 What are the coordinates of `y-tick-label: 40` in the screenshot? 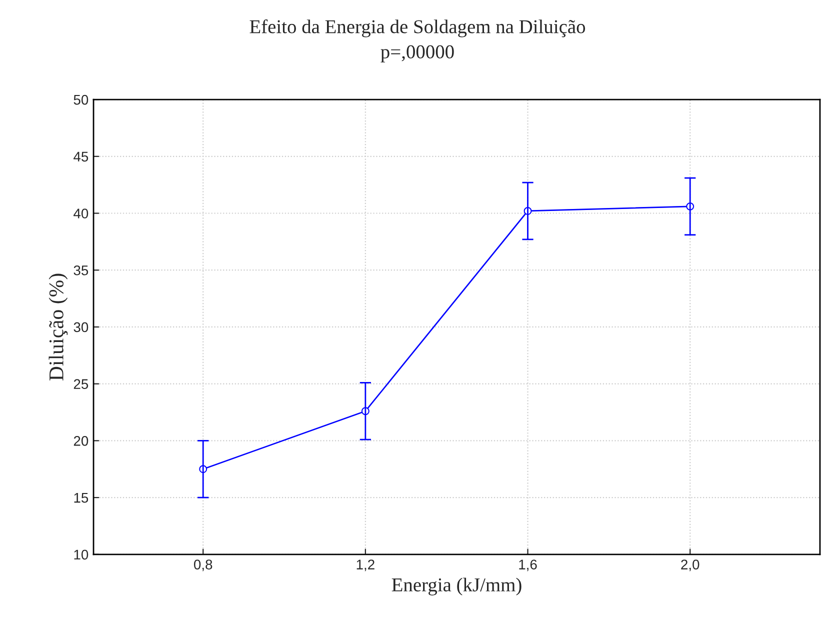 It's located at (81, 213).